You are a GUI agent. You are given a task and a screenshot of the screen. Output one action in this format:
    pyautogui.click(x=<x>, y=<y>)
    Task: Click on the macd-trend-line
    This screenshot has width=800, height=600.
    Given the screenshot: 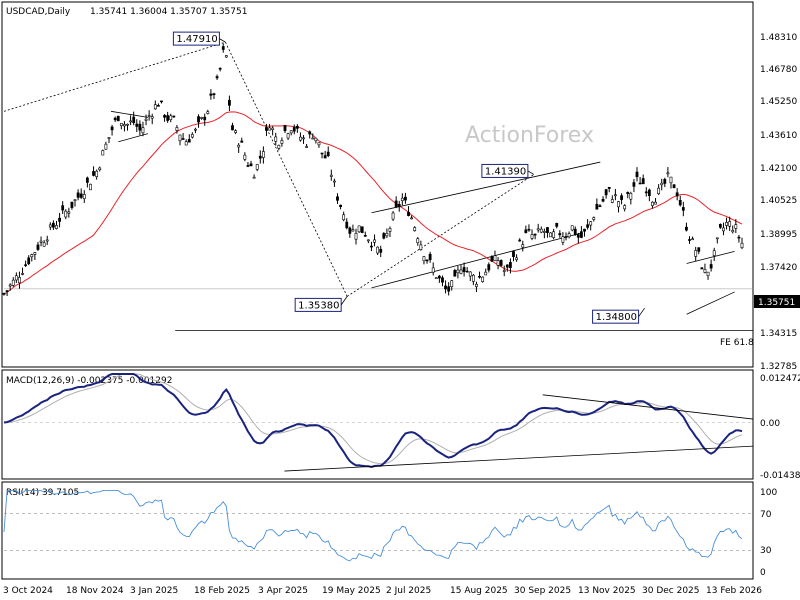 What is the action you would take?
    pyautogui.click(x=519, y=458)
    